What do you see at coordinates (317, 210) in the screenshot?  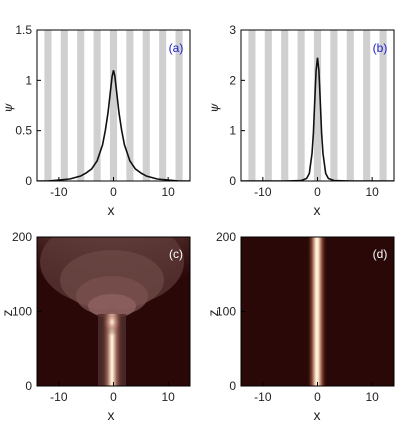 I see `x-axis-label-b: x` at bounding box center [317, 210].